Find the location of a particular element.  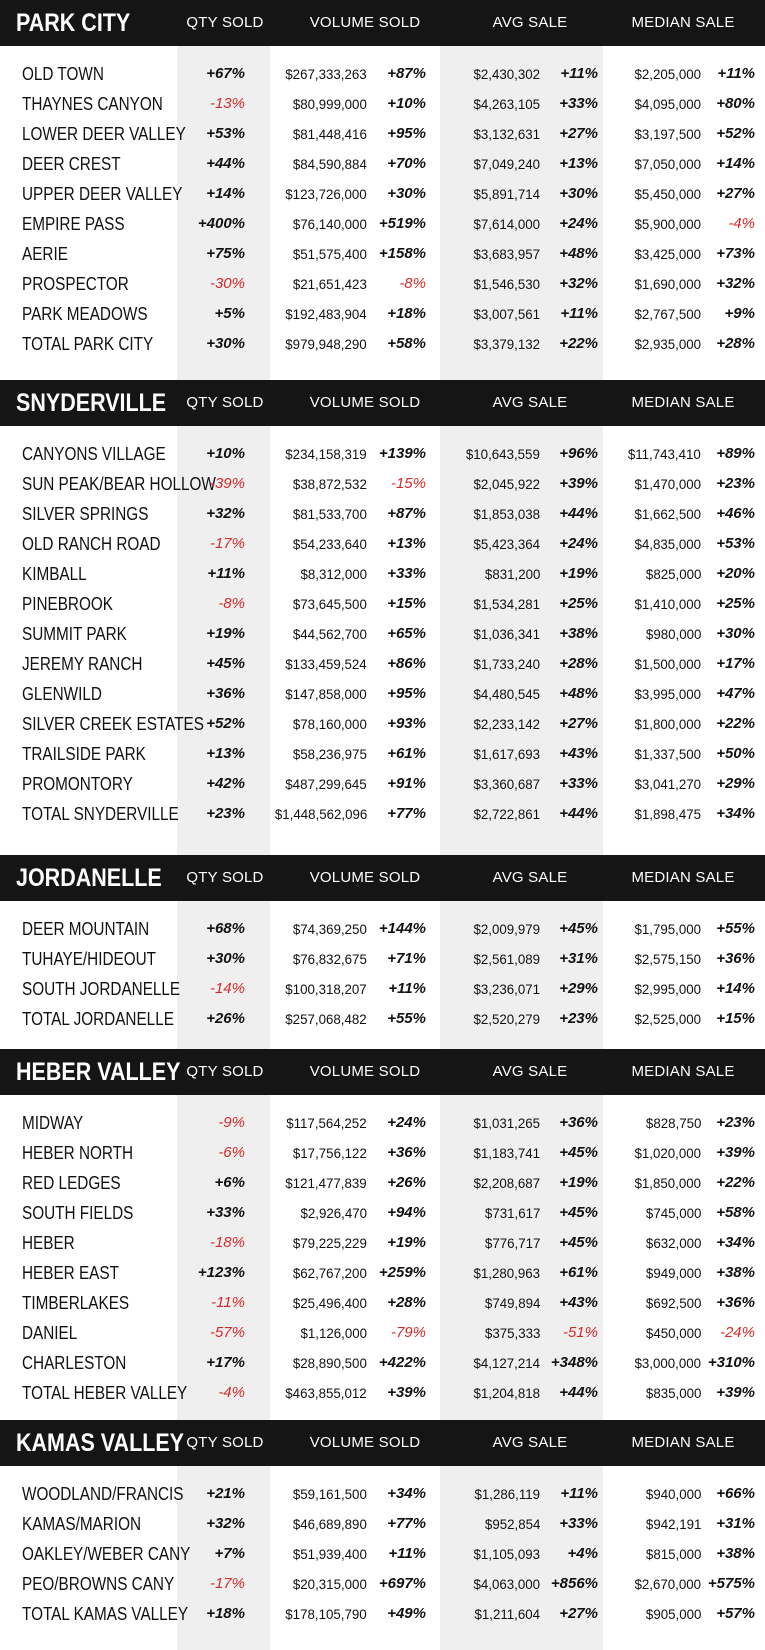

avg-value: $4,263,105 is located at coordinates (506, 104).